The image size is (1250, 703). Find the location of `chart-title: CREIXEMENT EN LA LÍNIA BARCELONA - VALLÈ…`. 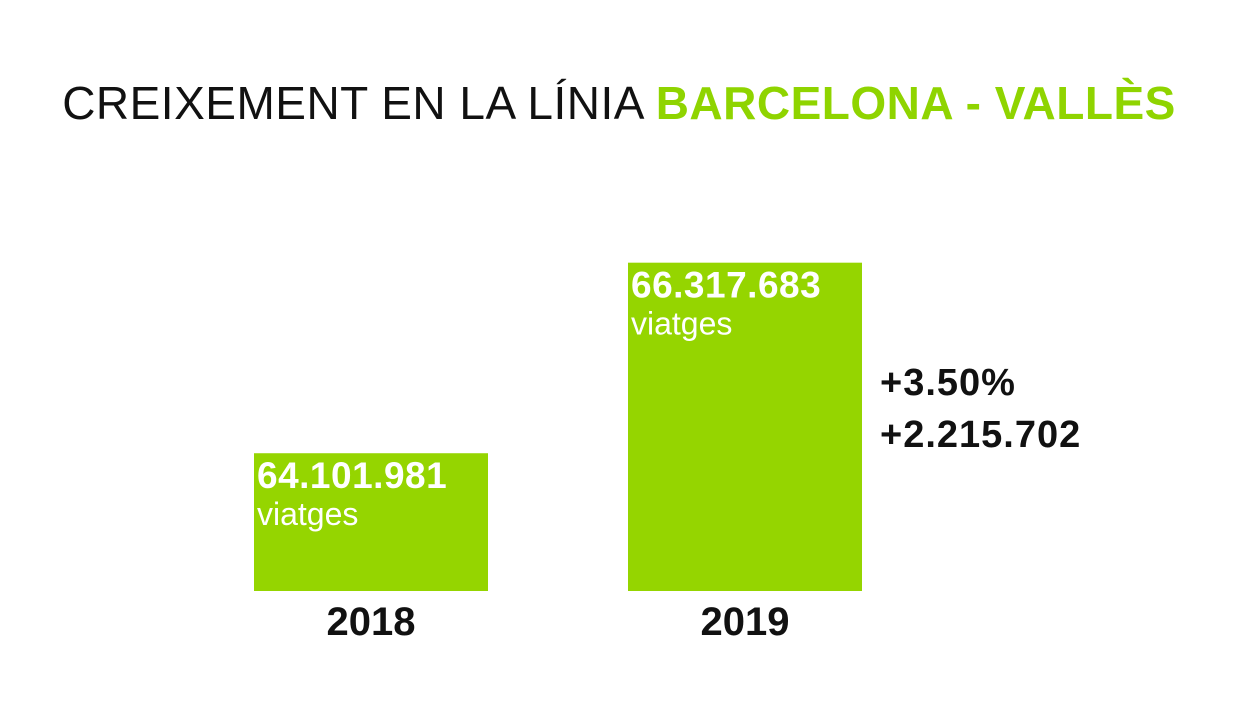

chart-title: CREIXEMENT EN LA LÍNIA BARCELONA - VALLÈ… is located at coordinates (619, 103).